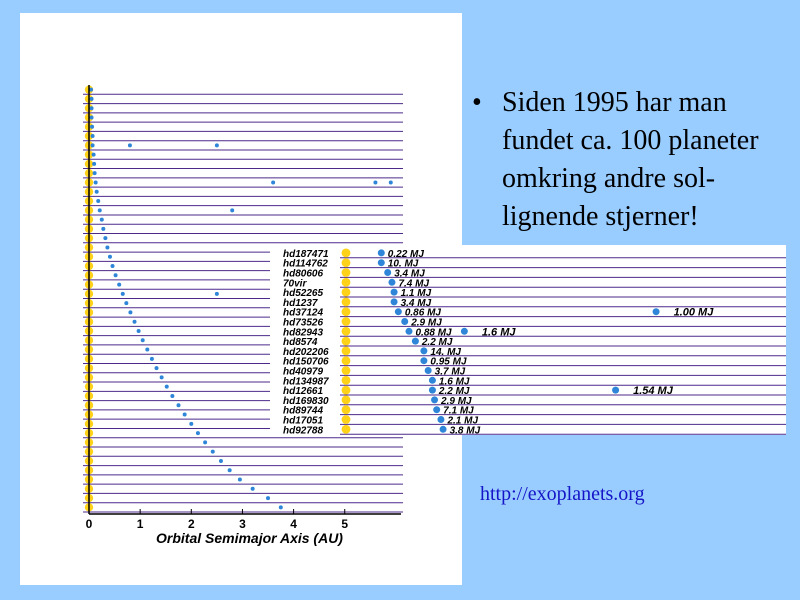  Describe the element at coordinates (293, 524) in the screenshot. I see `x-tick-label: 4` at that location.